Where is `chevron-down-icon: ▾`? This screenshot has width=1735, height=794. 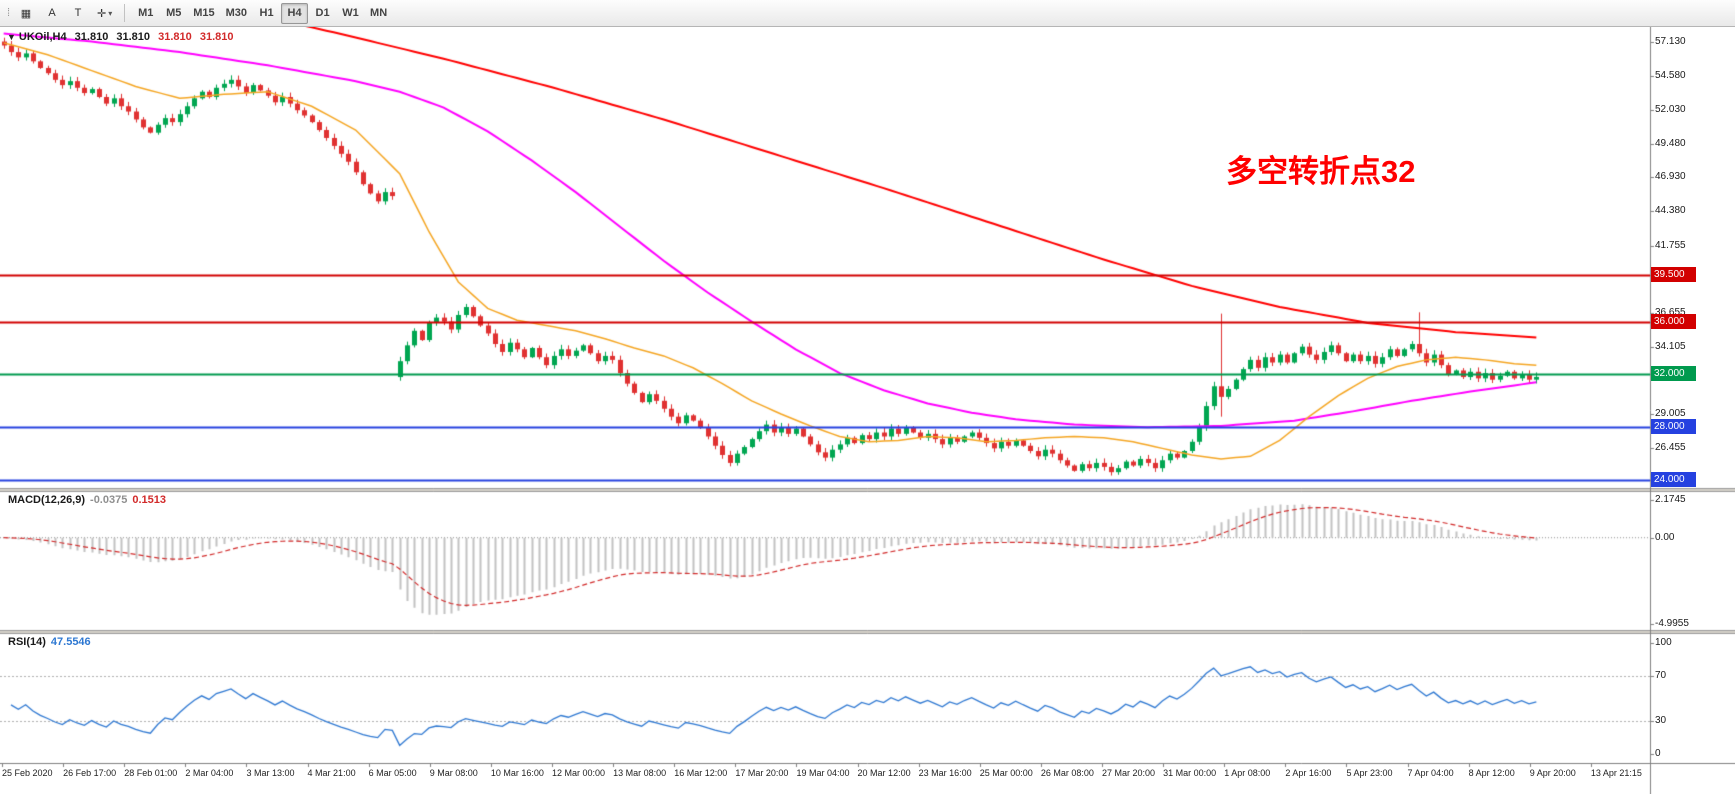 chevron-down-icon: ▾ is located at coordinates (110, 13).